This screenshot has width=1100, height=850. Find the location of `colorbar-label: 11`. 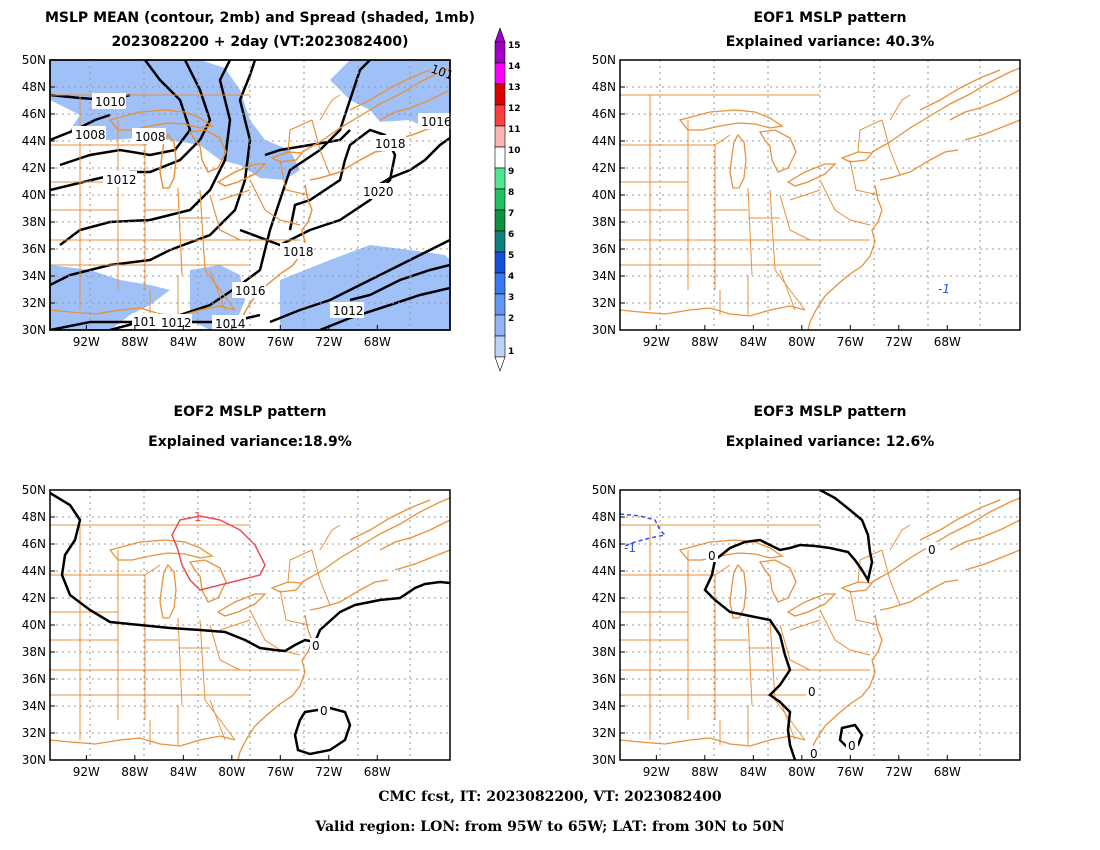

colorbar-label: 11 is located at coordinates (514, 130).